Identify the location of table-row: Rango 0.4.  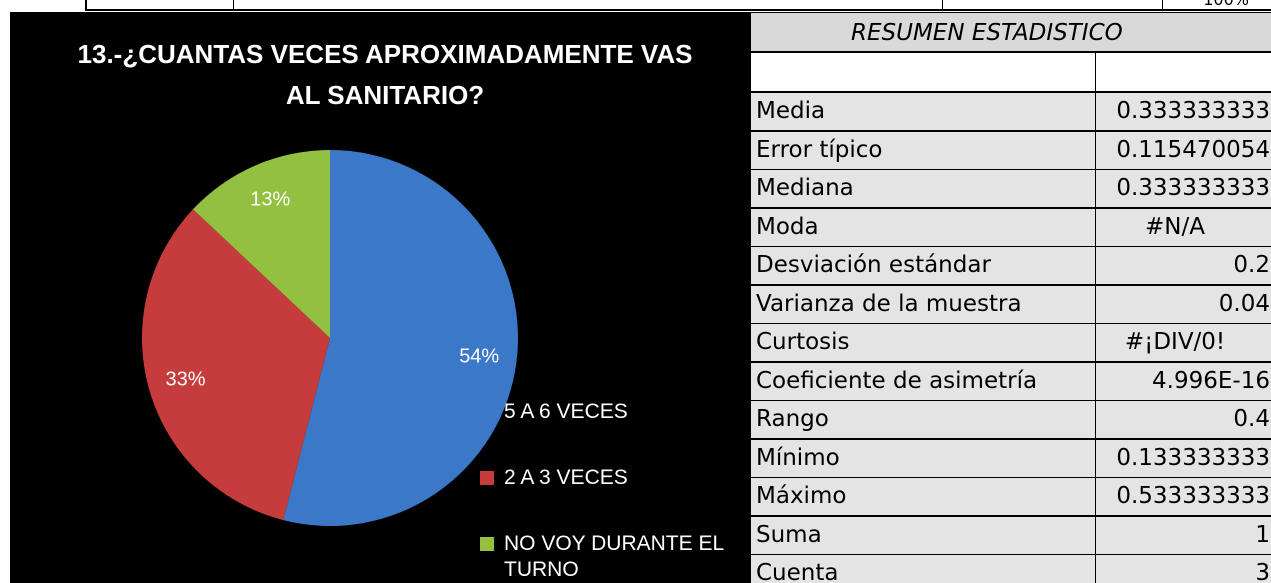
(1010, 419).